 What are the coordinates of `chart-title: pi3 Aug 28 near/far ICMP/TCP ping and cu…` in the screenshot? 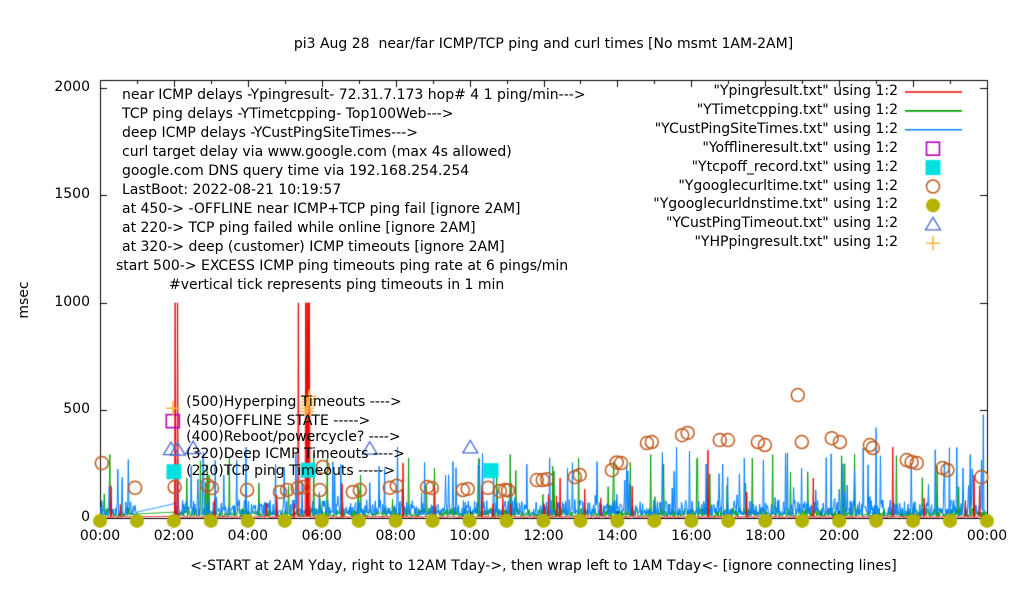 It's located at (543, 44).